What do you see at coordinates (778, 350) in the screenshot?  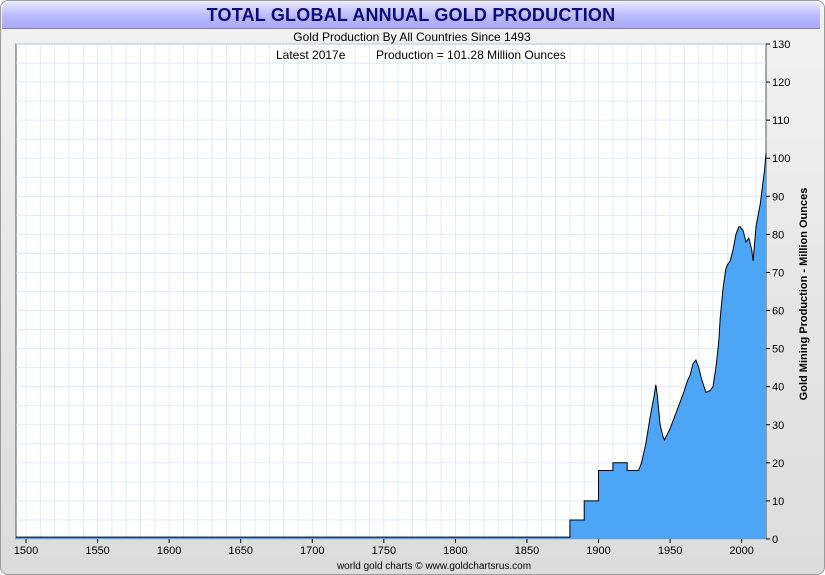 I see `y-tick-label: 50` at bounding box center [778, 350].